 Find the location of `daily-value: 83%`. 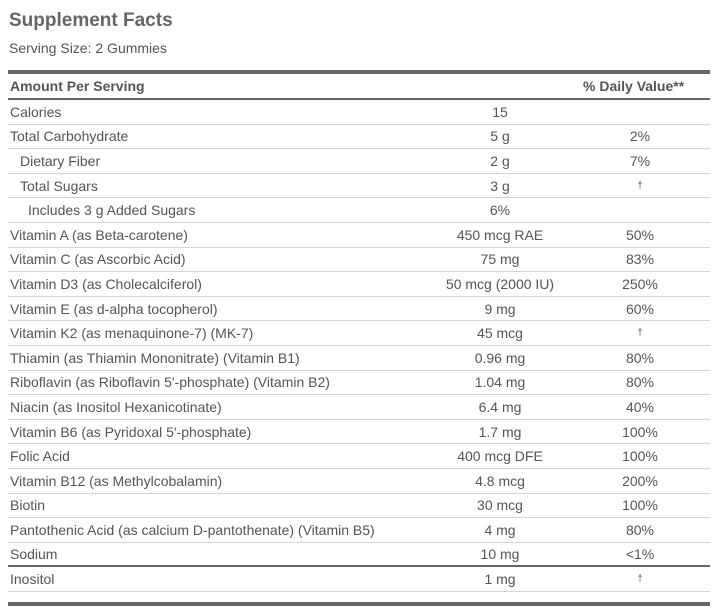

daily-value: 83% is located at coordinates (640, 259).